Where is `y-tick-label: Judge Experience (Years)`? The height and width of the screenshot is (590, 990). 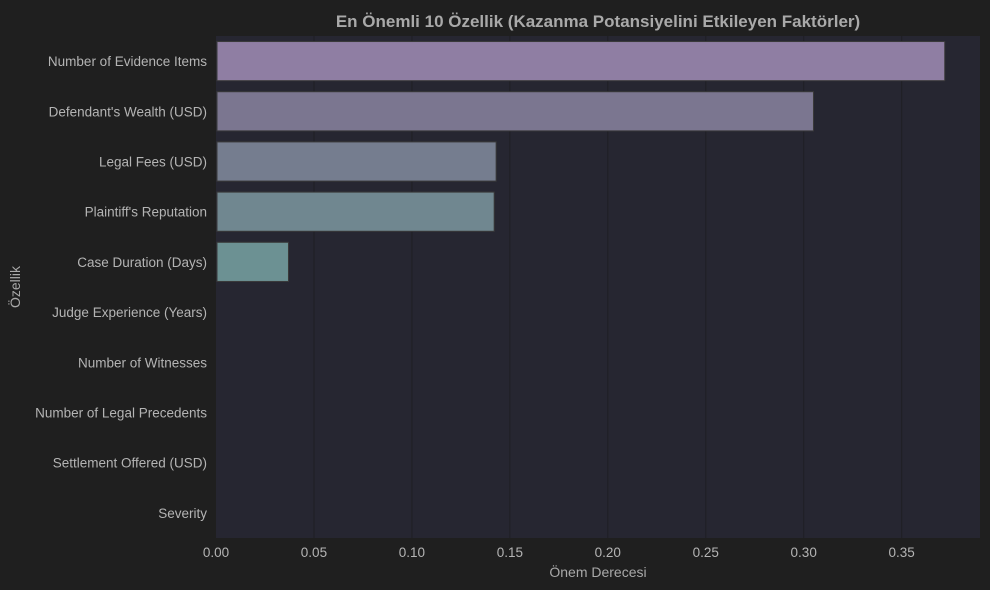
y-tick-label: Judge Experience (Years) is located at coordinates (129, 312).